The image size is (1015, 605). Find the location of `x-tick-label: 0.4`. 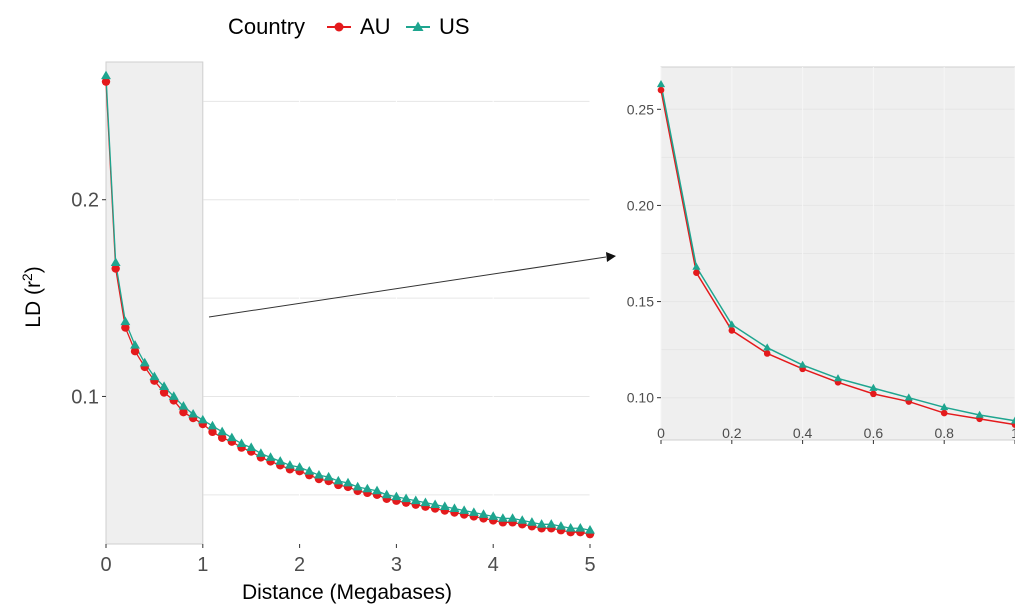

x-tick-label: 0.4 is located at coordinates (803, 433).